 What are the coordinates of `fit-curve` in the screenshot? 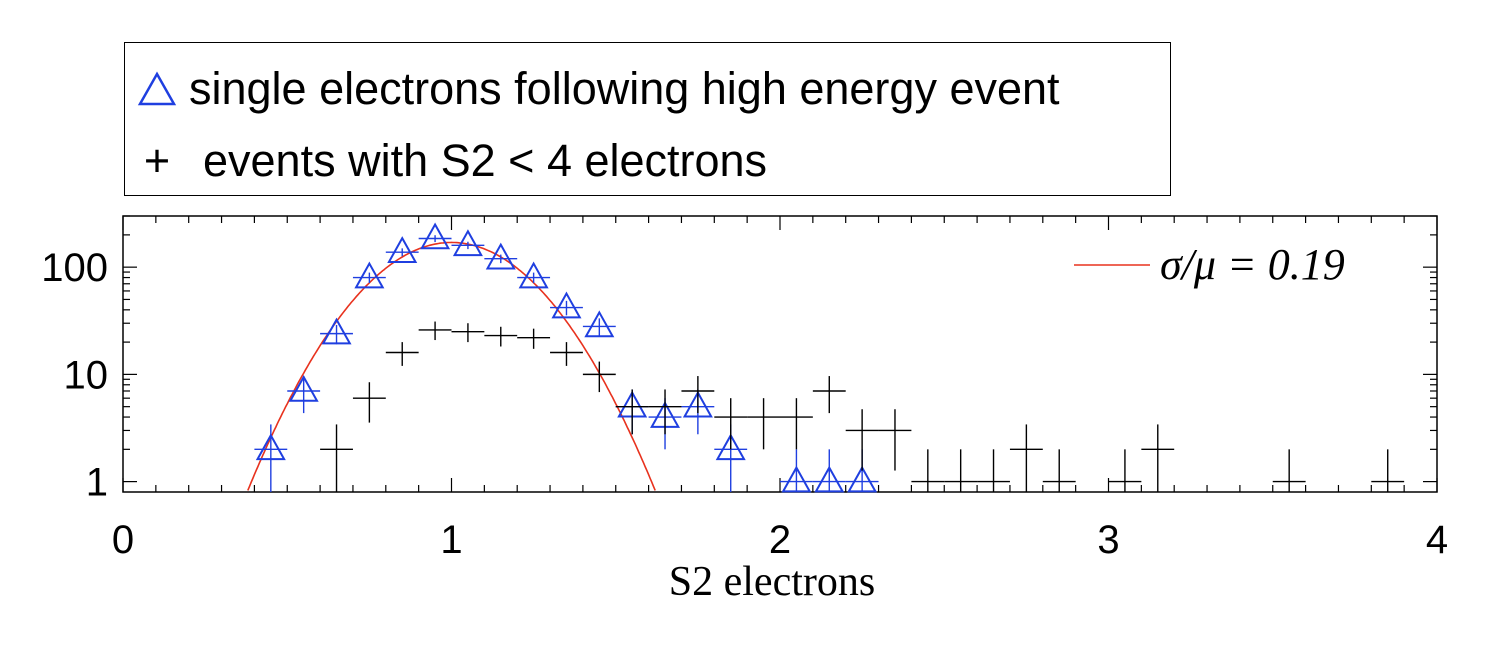 It's located at (451, 366).